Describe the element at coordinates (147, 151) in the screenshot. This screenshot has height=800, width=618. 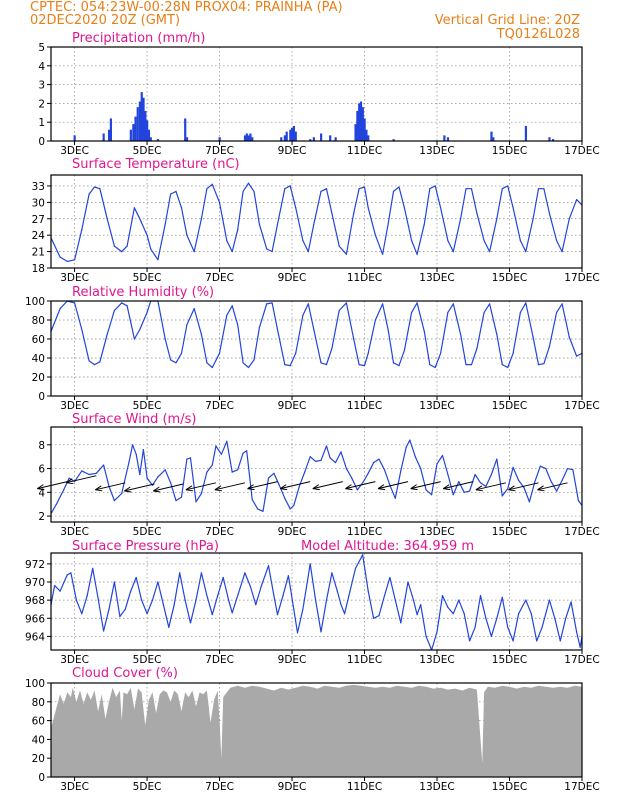
I see `precip-xtick-label-1: 5DEC` at that location.